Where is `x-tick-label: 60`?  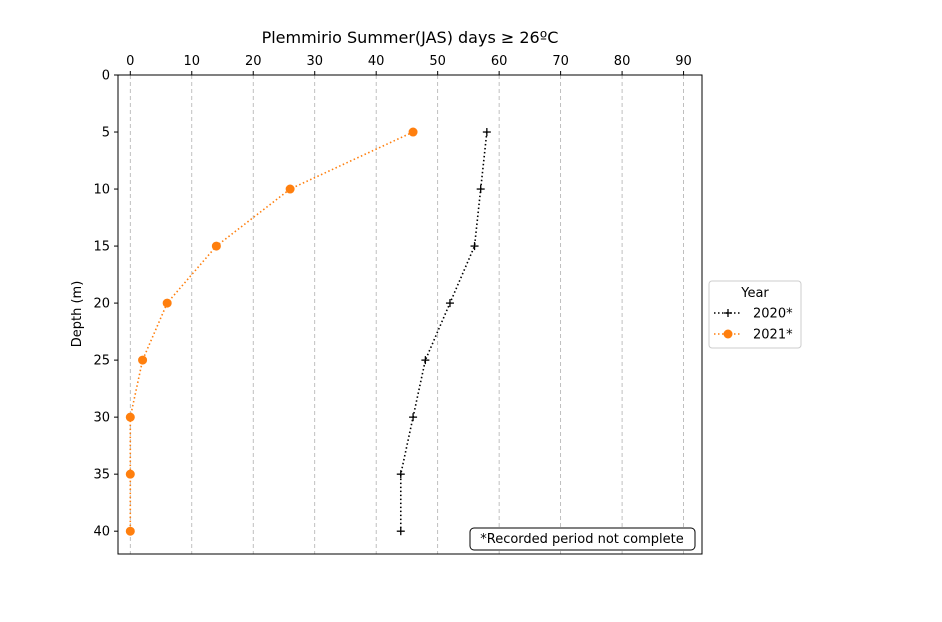
x-tick-label: 60 is located at coordinates (499, 61).